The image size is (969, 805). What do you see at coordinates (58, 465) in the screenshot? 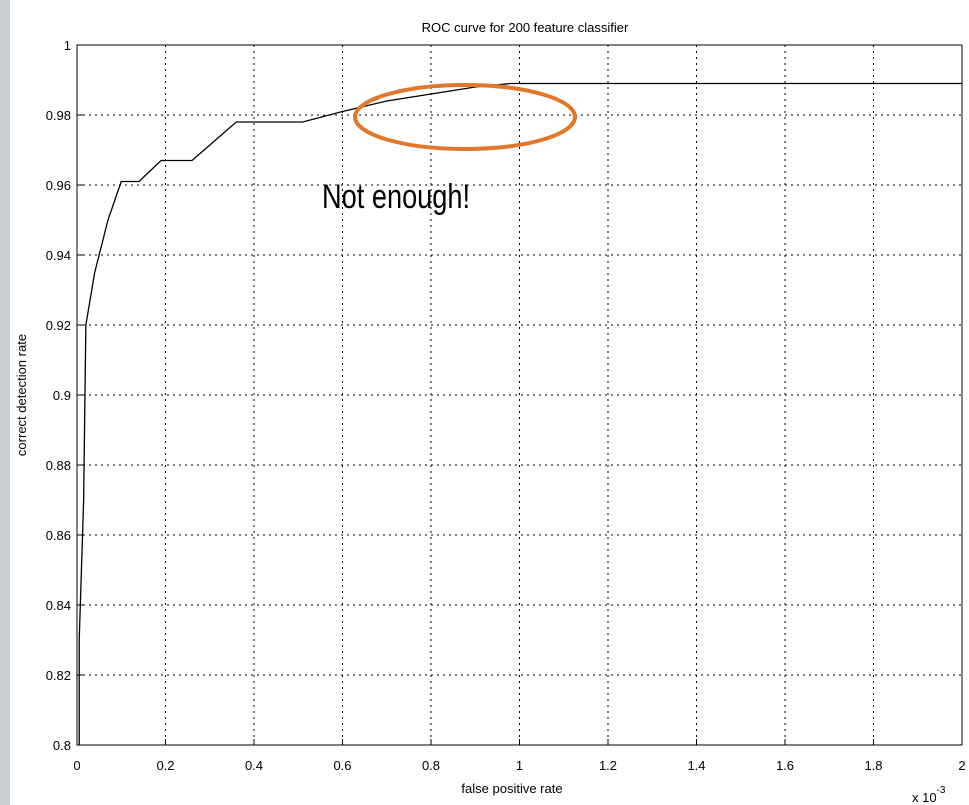
I see `y-tick-label: 0.88` at bounding box center [58, 465].